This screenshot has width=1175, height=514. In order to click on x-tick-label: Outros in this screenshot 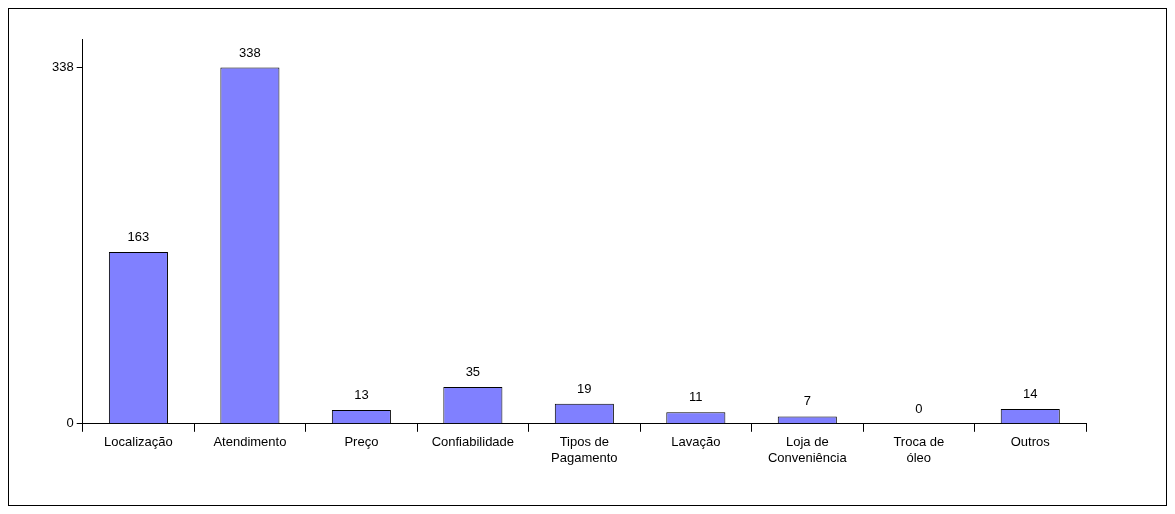, I will do `click(1030, 442)`.